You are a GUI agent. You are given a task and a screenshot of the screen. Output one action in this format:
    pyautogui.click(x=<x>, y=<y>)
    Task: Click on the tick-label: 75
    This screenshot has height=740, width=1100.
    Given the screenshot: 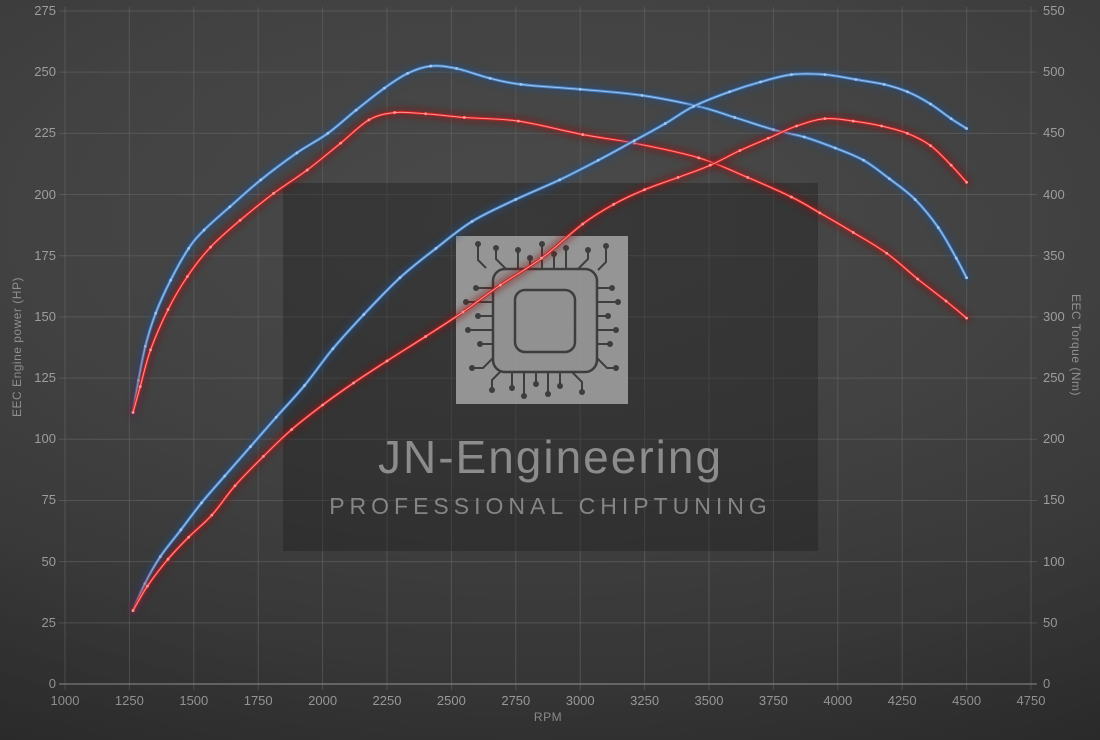 What is the action you would take?
    pyautogui.click(x=48, y=500)
    